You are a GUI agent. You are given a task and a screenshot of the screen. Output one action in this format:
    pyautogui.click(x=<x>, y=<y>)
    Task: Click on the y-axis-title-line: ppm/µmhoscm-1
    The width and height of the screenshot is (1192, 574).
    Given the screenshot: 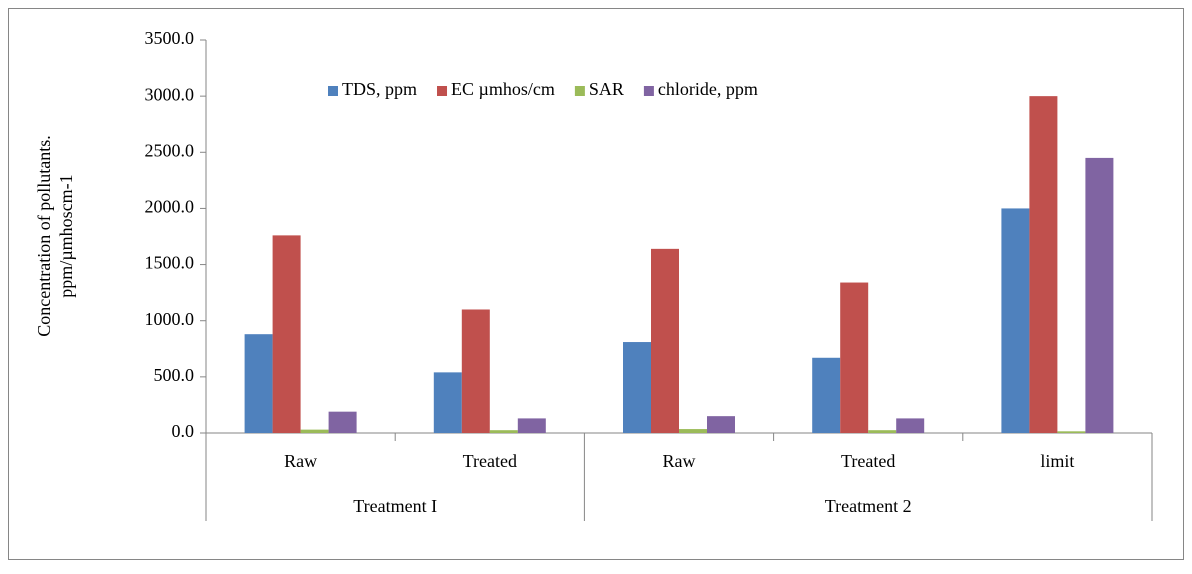 What is the action you would take?
    pyautogui.click(x=66, y=235)
    